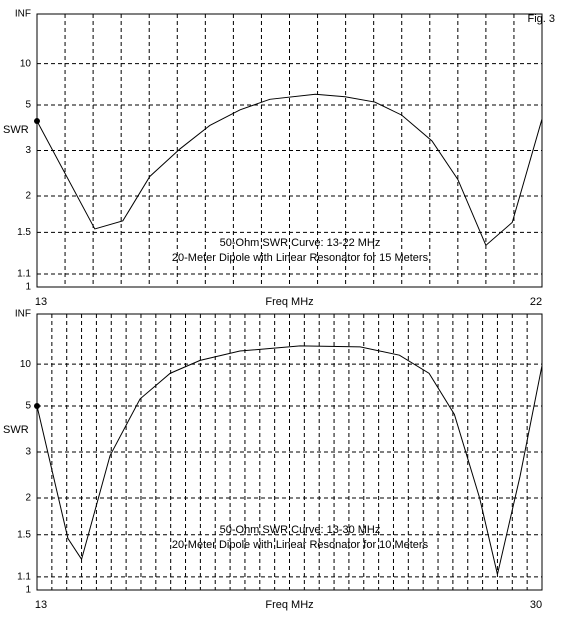 The height and width of the screenshot is (620, 572). I want to click on chart-title: 50-Ohm SWR Curve: 13-30 MHz, so click(300, 530).